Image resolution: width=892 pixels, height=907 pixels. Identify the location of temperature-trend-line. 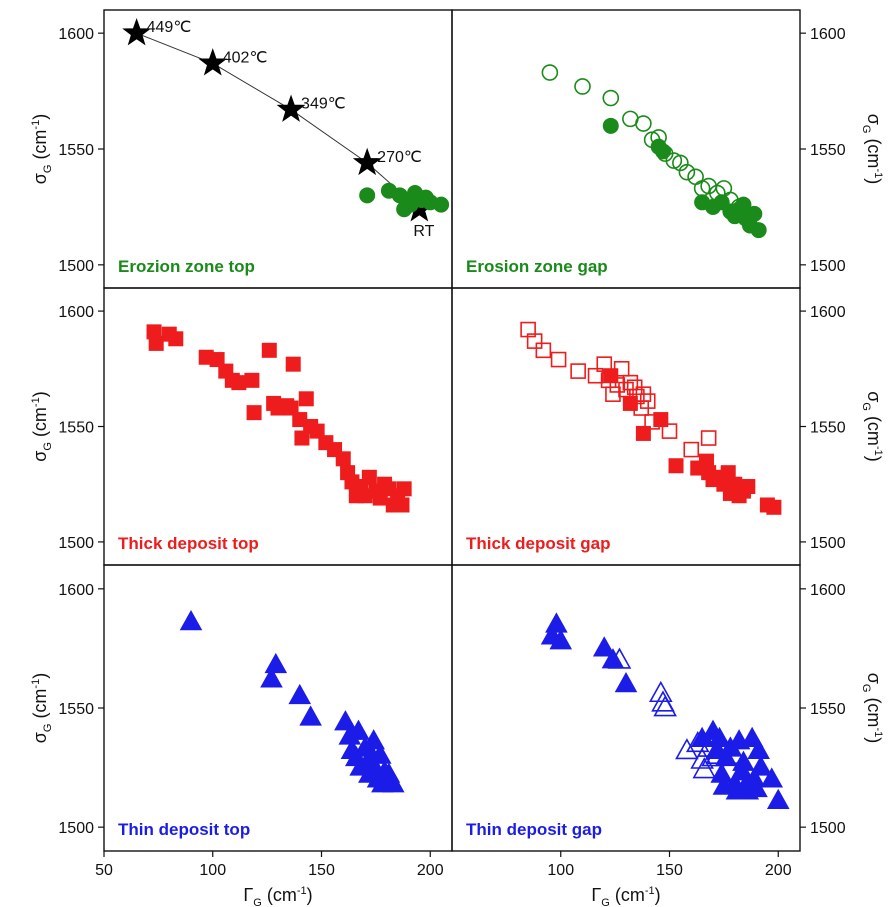
(278, 121).